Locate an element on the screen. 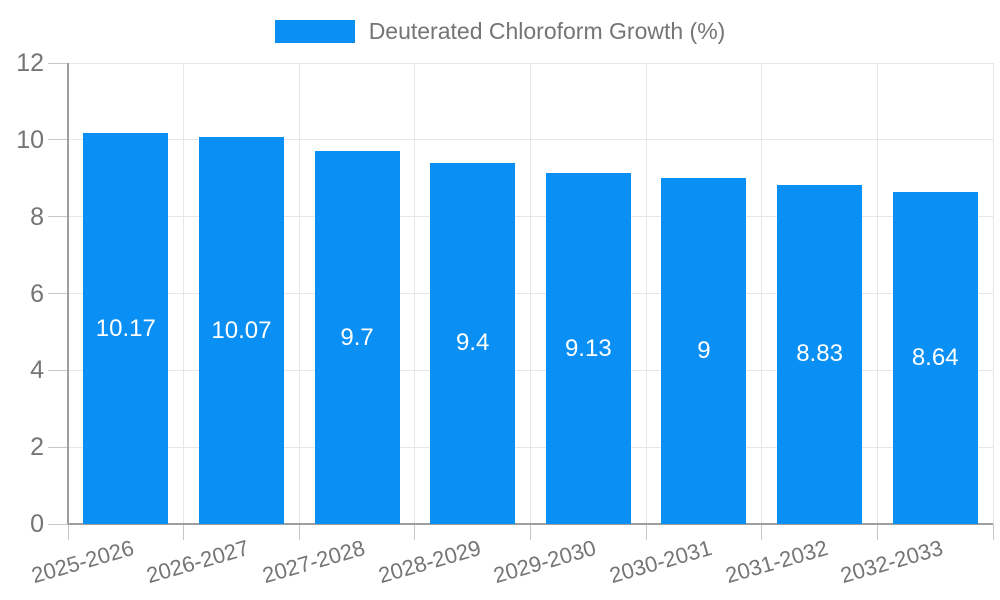 The image size is (1000, 600). bar-value-label: 10.07 is located at coordinates (241, 330).